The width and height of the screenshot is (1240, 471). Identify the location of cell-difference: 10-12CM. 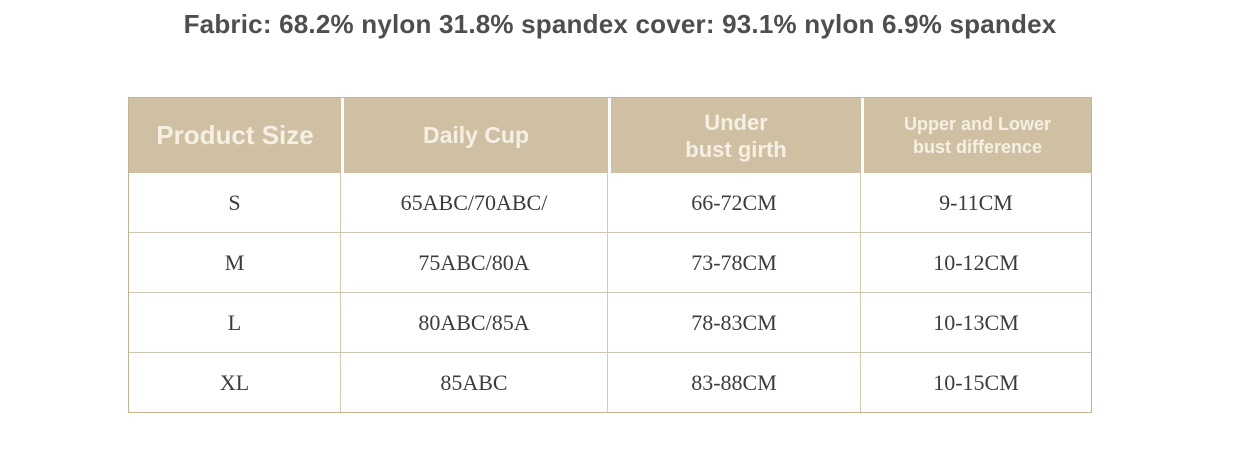
(976, 263).